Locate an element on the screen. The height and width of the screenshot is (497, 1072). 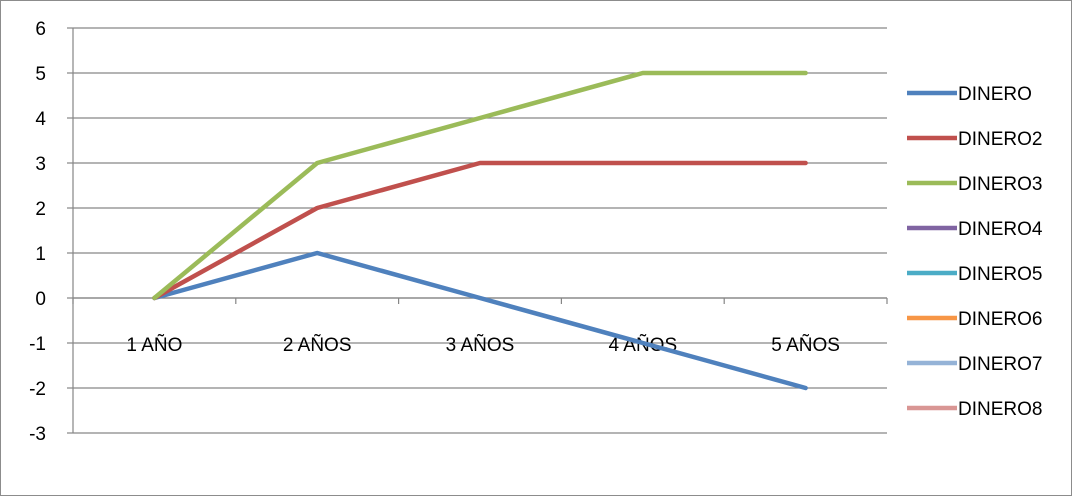
x-tick-label: 3 AÑOS is located at coordinates (480, 345).